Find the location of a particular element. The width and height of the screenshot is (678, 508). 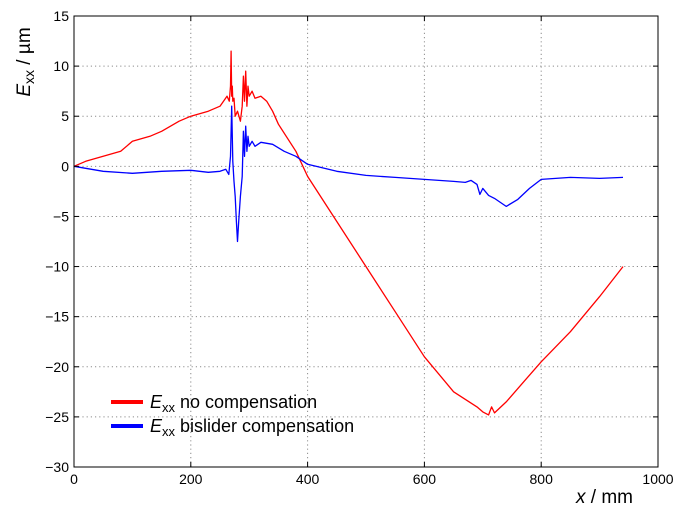

legend-label-2: Exx bislider compensation is located at coordinates (252, 427).